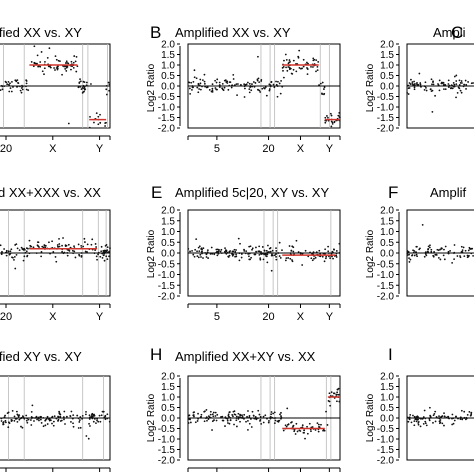 This screenshot has height=474, width=474. What do you see at coordinates (425, 87) in the screenshot?
I see `chart-panel-2: 2.01.51.00.50.0-0.5-1.0-1.5-2.0` at bounding box center [425, 87].